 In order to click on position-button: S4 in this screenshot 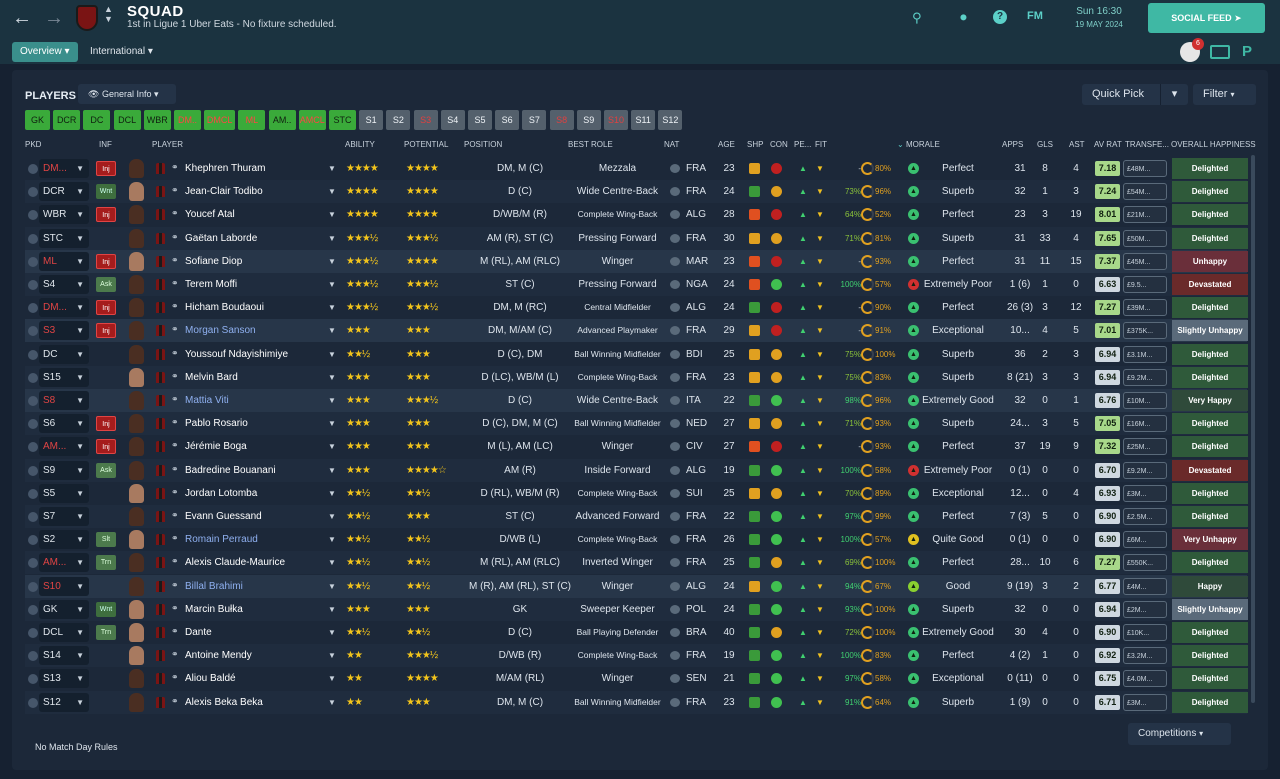, I will do `click(452, 120)`.